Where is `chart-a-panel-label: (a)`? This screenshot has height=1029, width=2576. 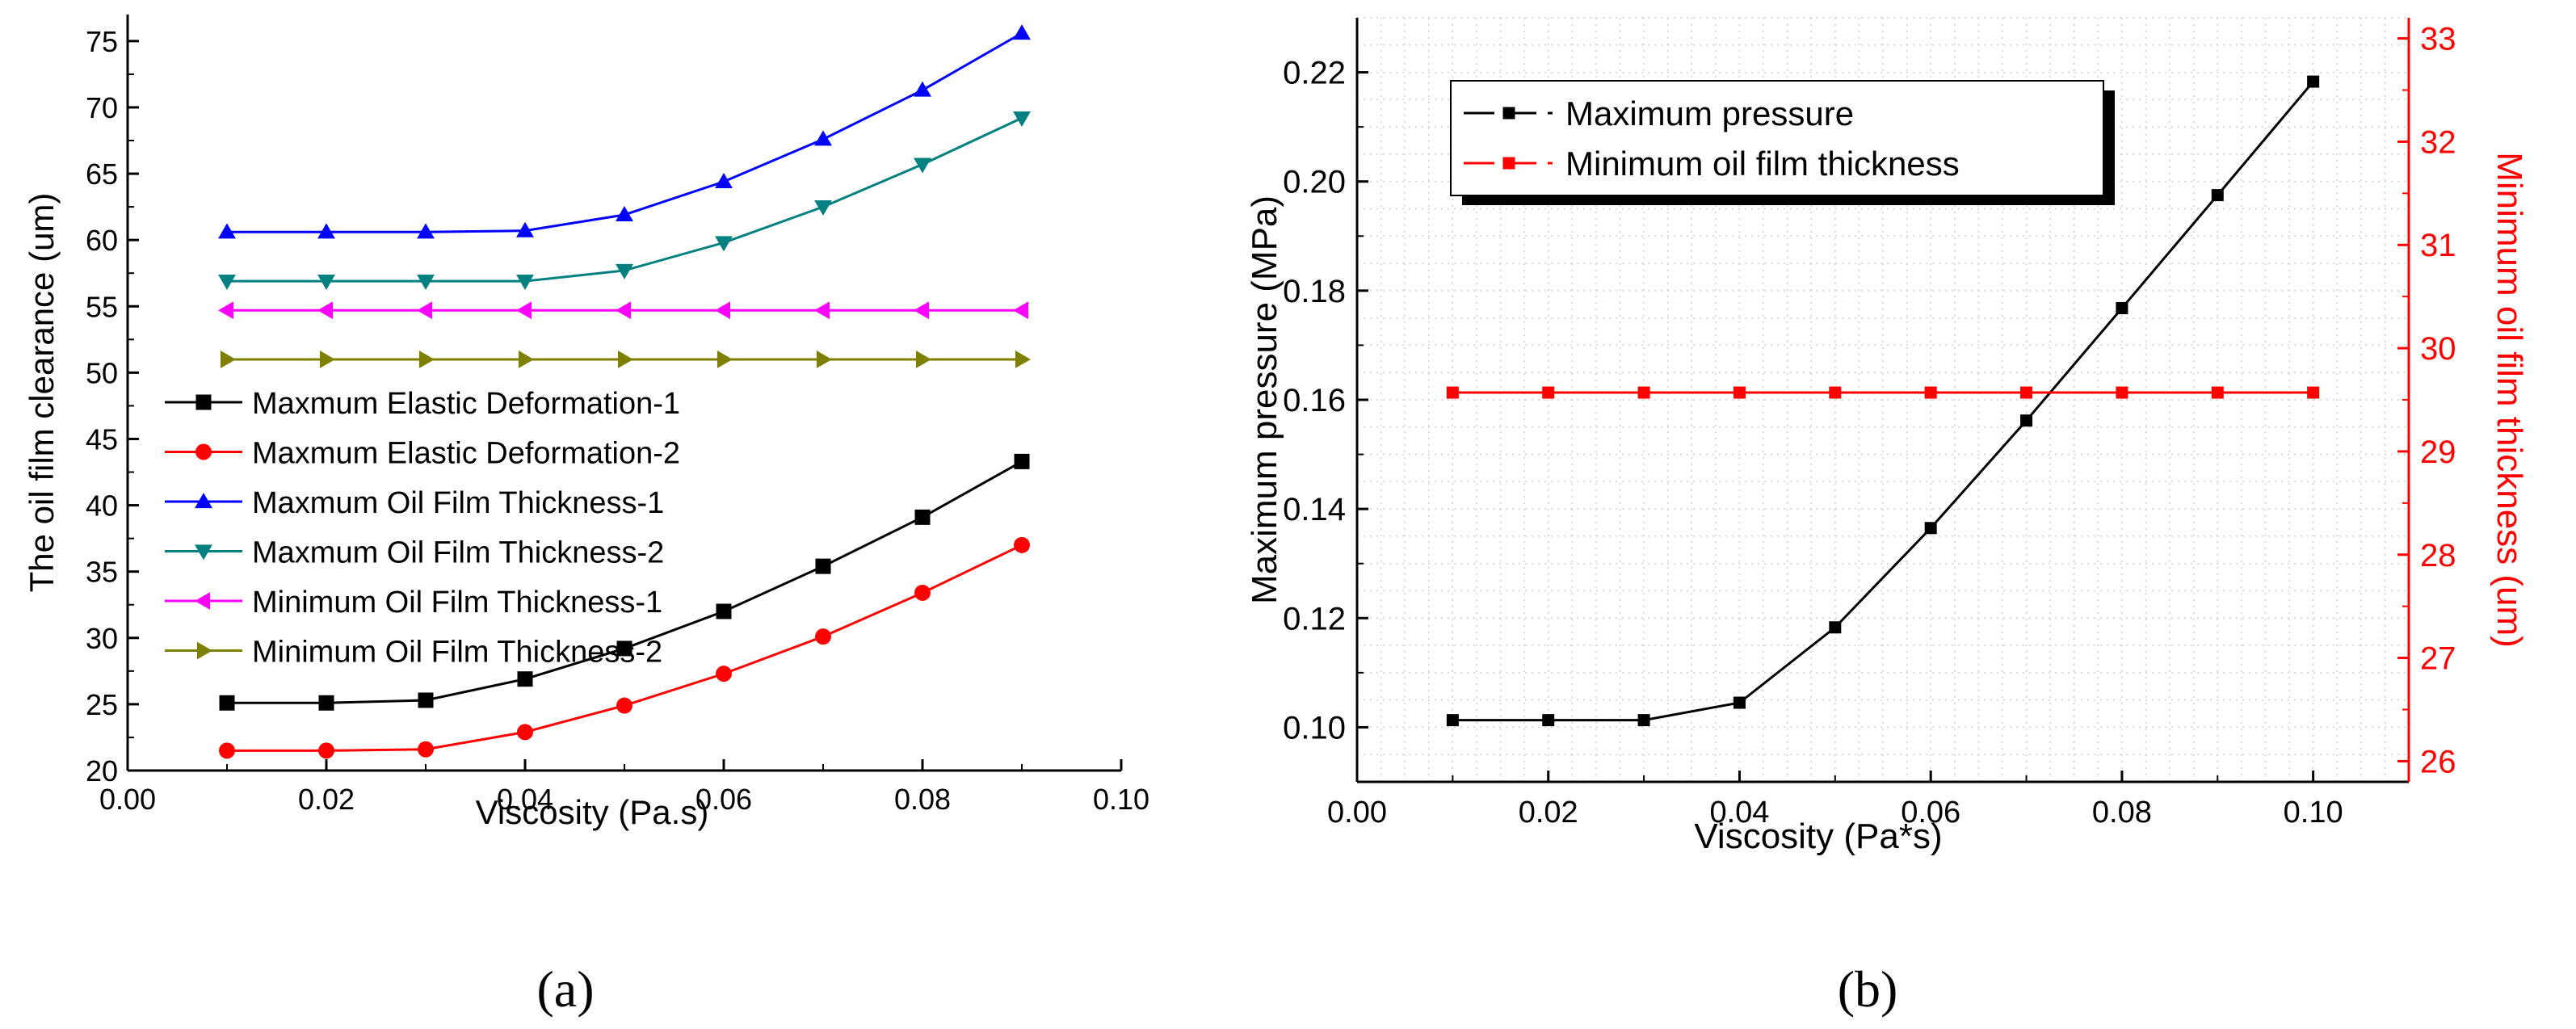
chart-a-panel-label: (a) is located at coordinates (565, 989).